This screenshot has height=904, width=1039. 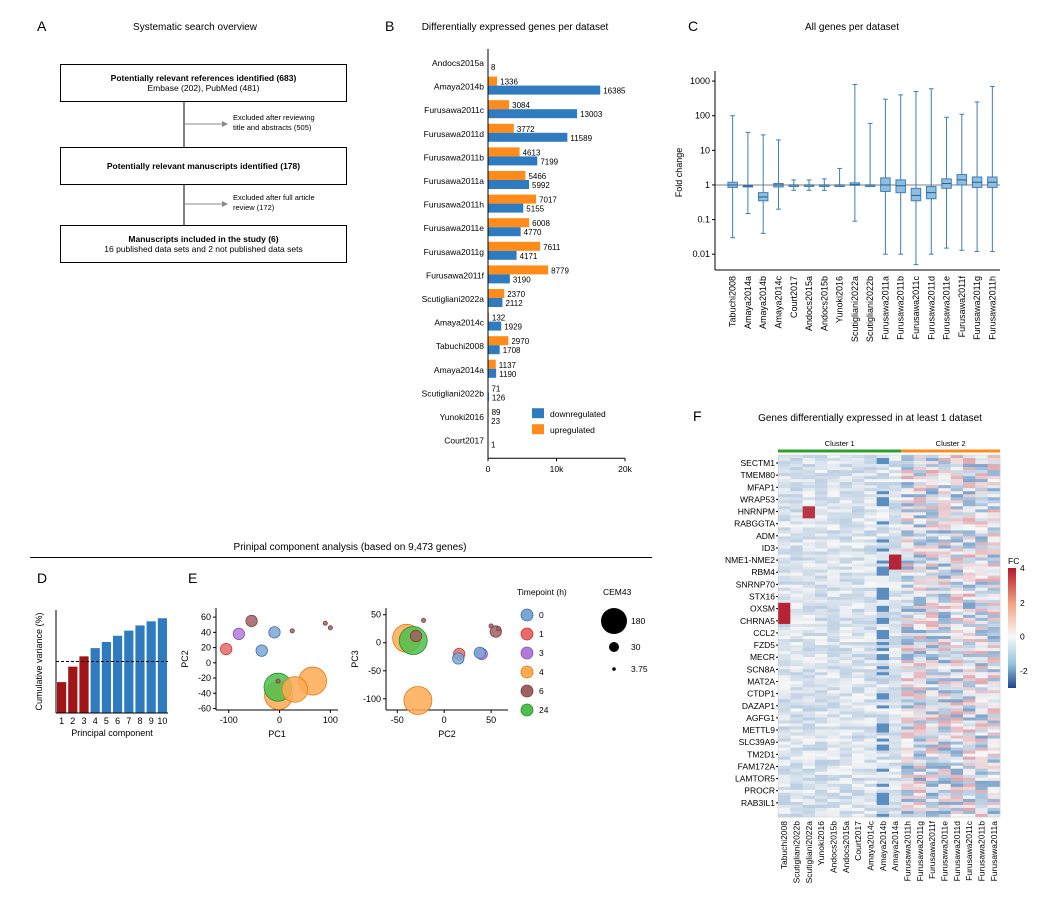 What do you see at coordinates (762, 609) in the screenshot?
I see `row-label: OXSM` at bounding box center [762, 609].